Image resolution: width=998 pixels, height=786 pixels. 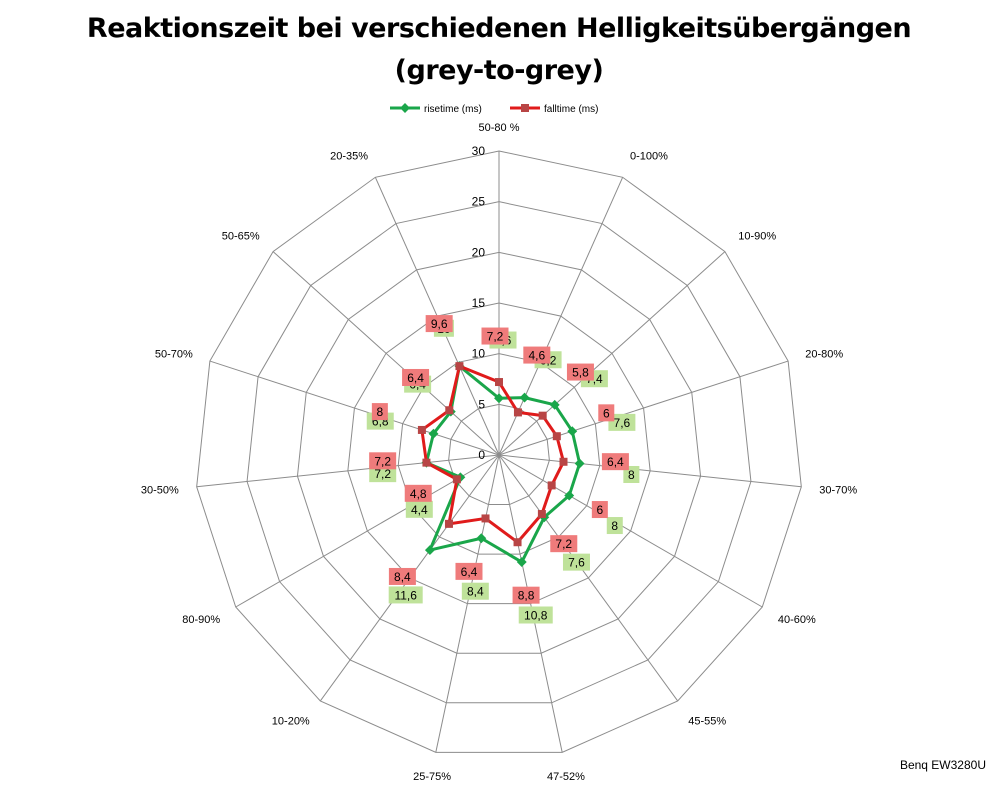 I want to click on category-label: 10-90%, so click(x=757, y=237).